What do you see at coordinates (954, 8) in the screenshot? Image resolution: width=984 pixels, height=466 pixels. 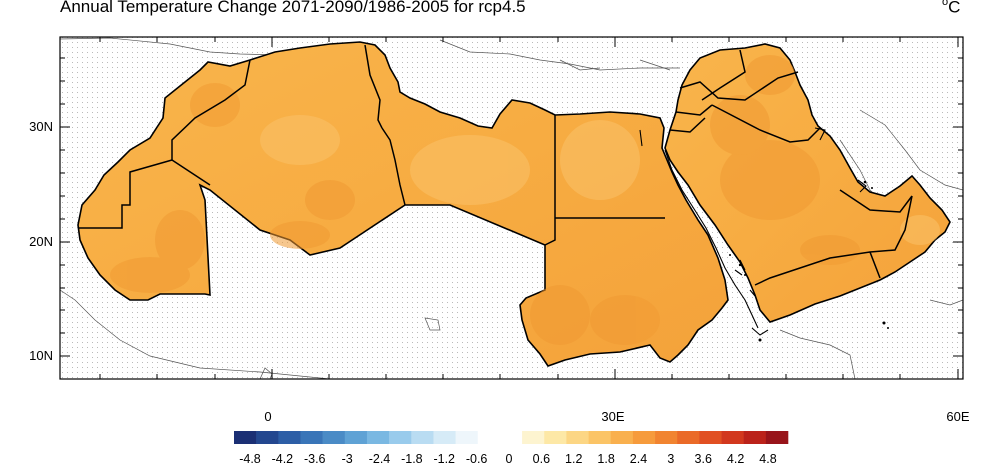 I see `units-base: C` at bounding box center [954, 8].